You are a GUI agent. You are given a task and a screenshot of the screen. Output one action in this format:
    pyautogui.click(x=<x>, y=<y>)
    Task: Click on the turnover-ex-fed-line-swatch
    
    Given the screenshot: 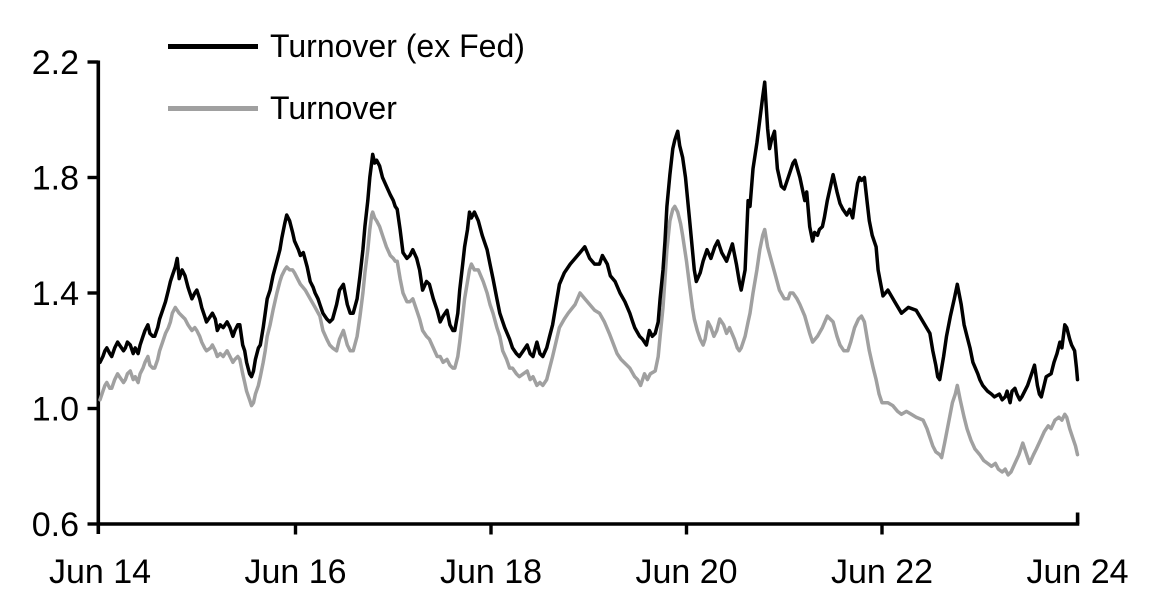 What is the action you would take?
    pyautogui.click(x=213, y=46)
    